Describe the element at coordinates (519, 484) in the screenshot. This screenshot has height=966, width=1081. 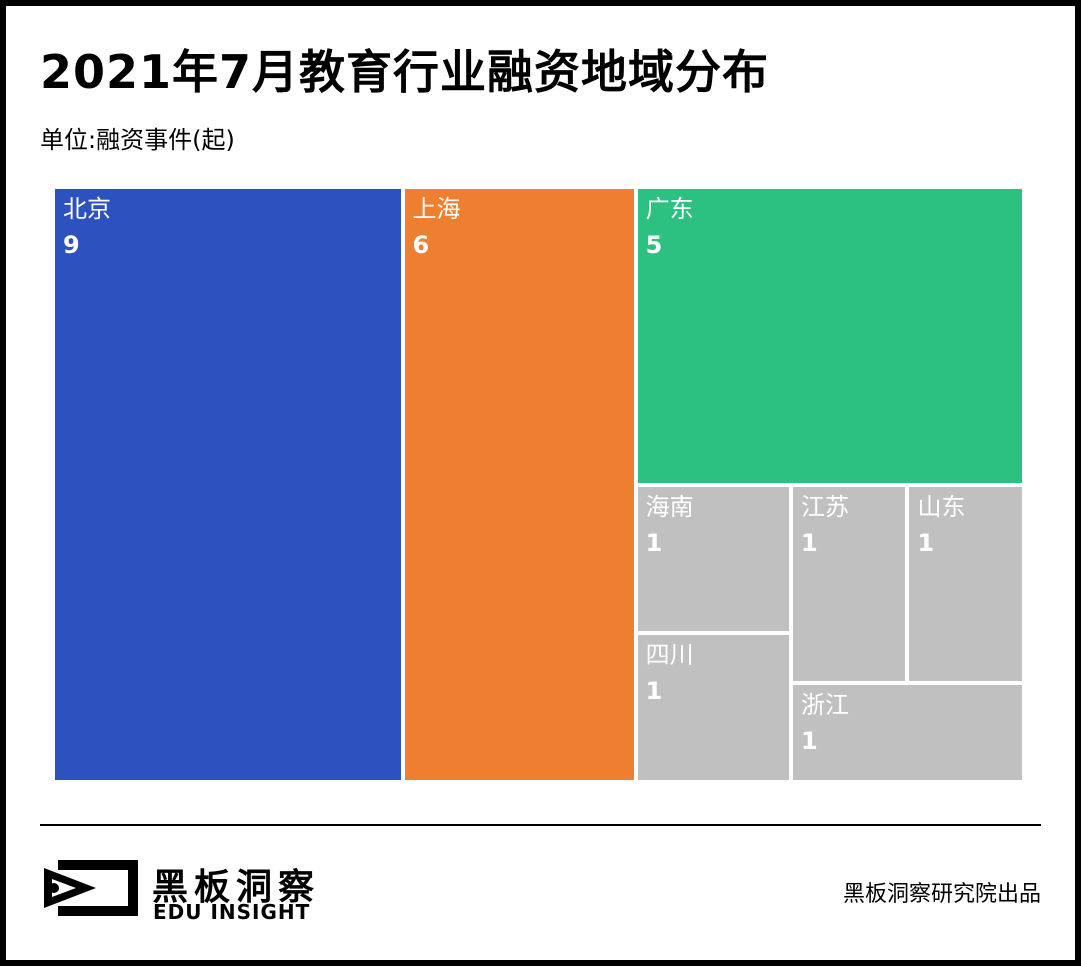
I see `treemap-cell: 上海 6` at that location.